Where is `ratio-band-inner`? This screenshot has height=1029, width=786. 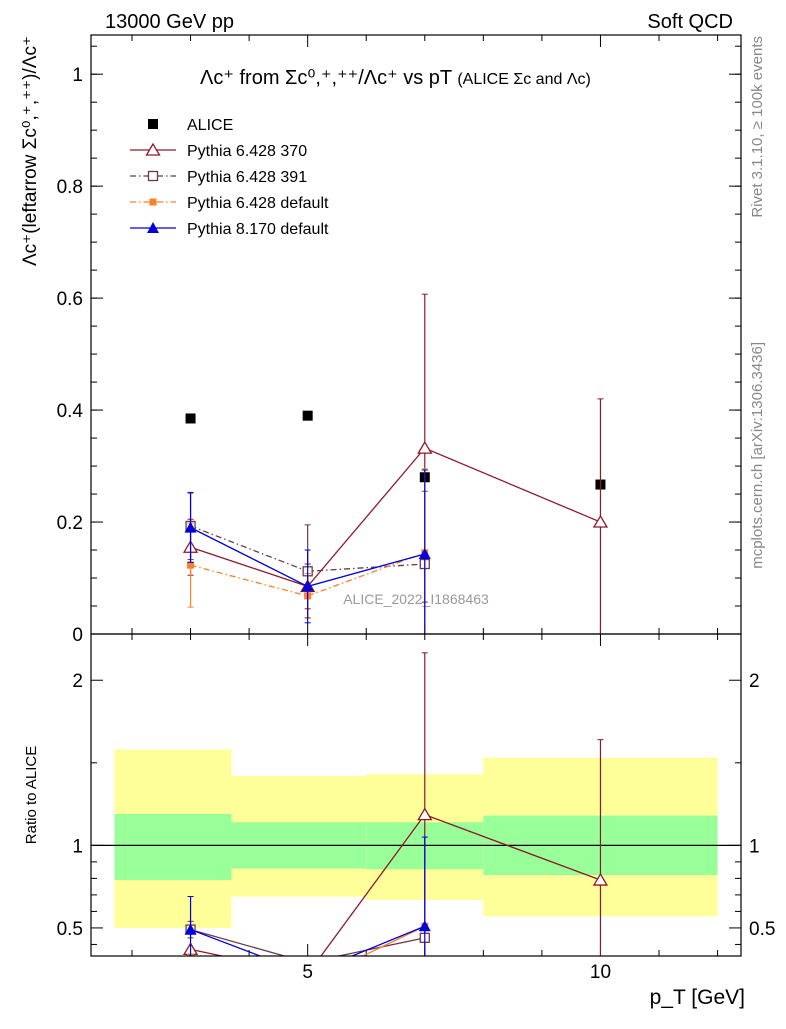
ratio-band-inner is located at coordinates (173, 847).